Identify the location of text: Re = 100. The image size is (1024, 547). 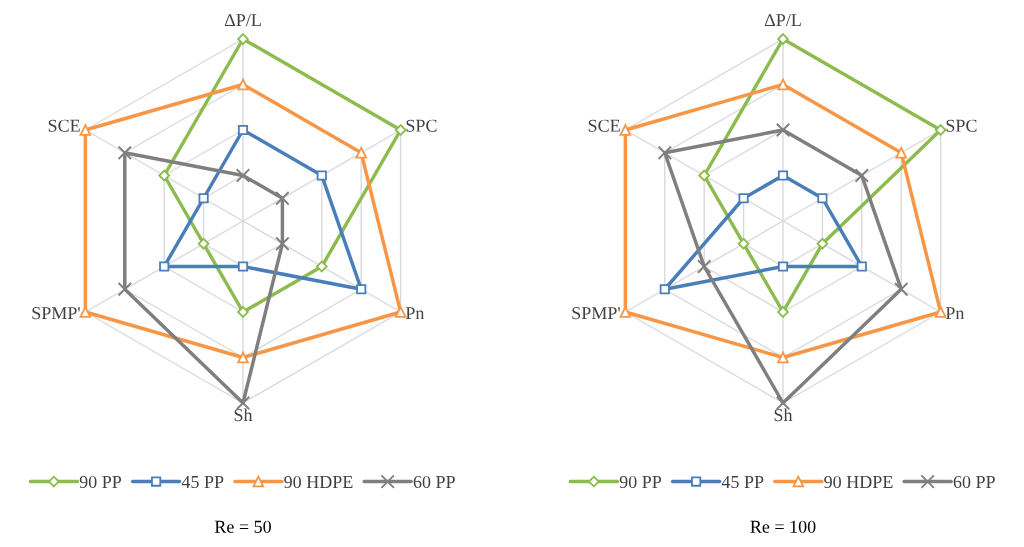
(783, 526).